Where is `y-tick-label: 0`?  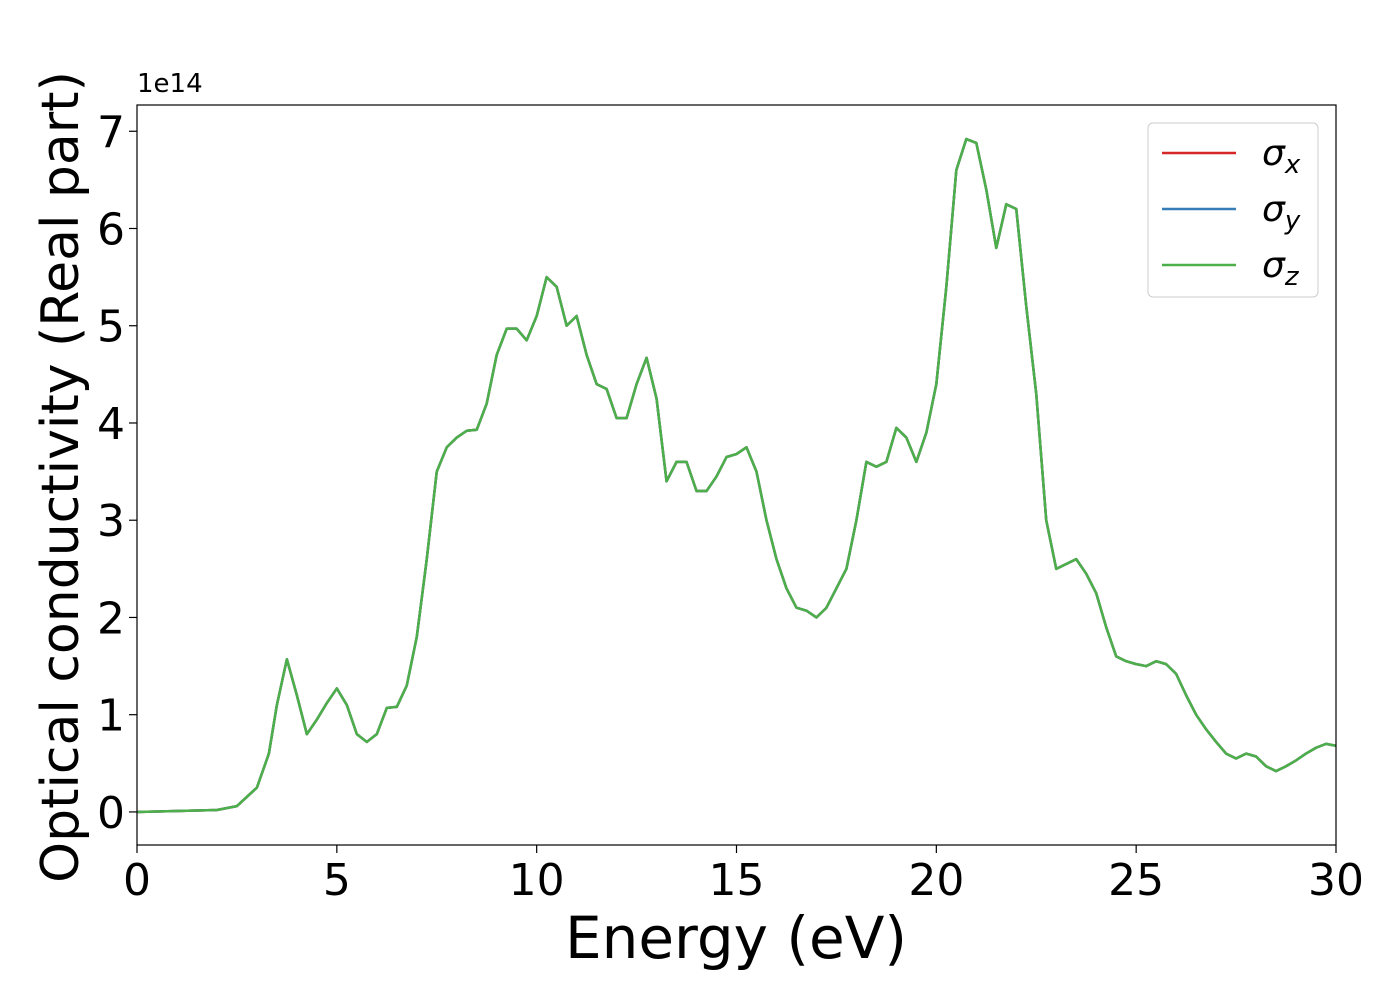
y-tick-label: 0 is located at coordinates (111, 813).